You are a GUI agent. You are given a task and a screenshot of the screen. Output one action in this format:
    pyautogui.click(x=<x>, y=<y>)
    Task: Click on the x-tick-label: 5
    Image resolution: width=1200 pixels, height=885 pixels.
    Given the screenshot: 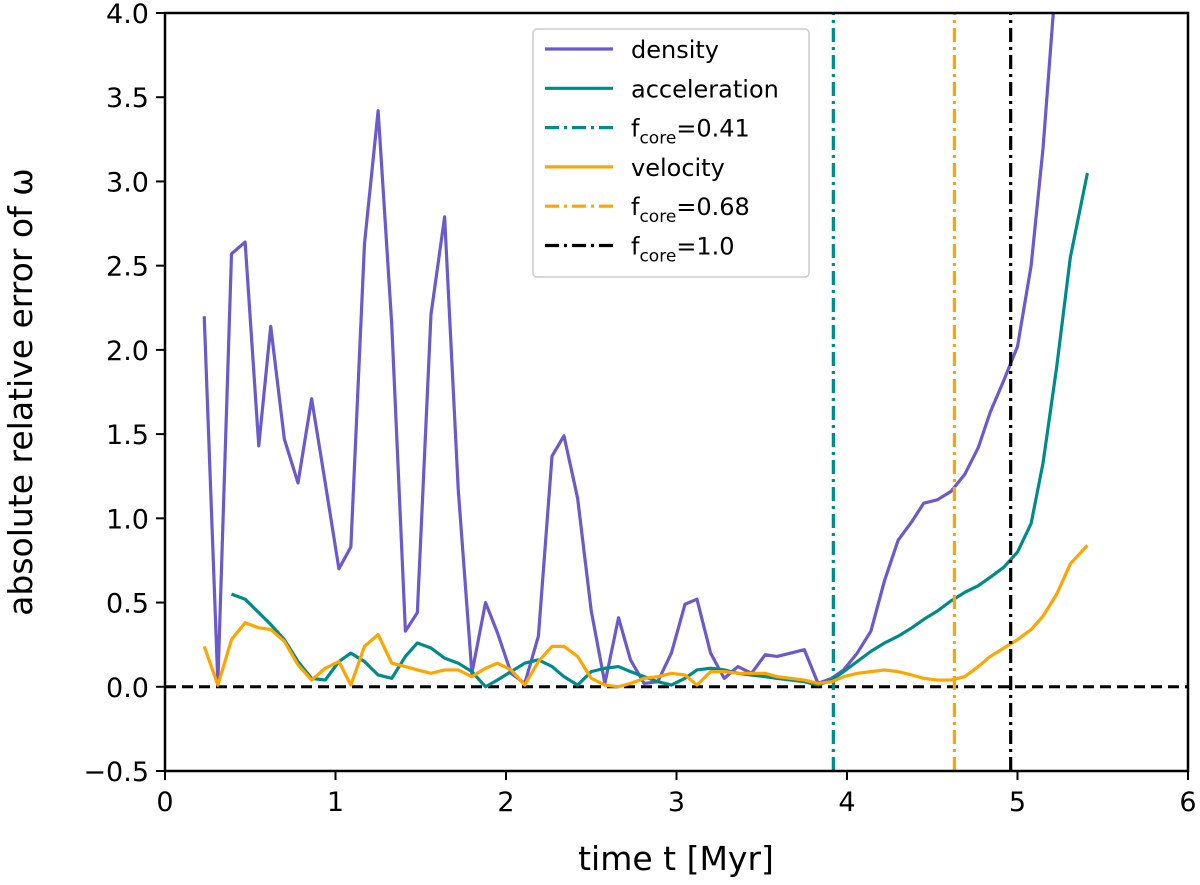 What is the action you would take?
    pyautogui.click(x=1017, y=802)
    